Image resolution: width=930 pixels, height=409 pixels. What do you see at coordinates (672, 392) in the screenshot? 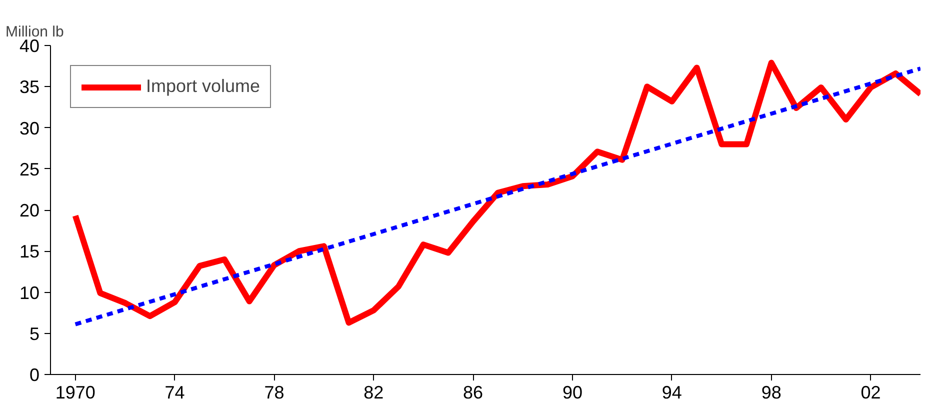
I see `x-tick-label: 94` at bounding box center [672, 392].